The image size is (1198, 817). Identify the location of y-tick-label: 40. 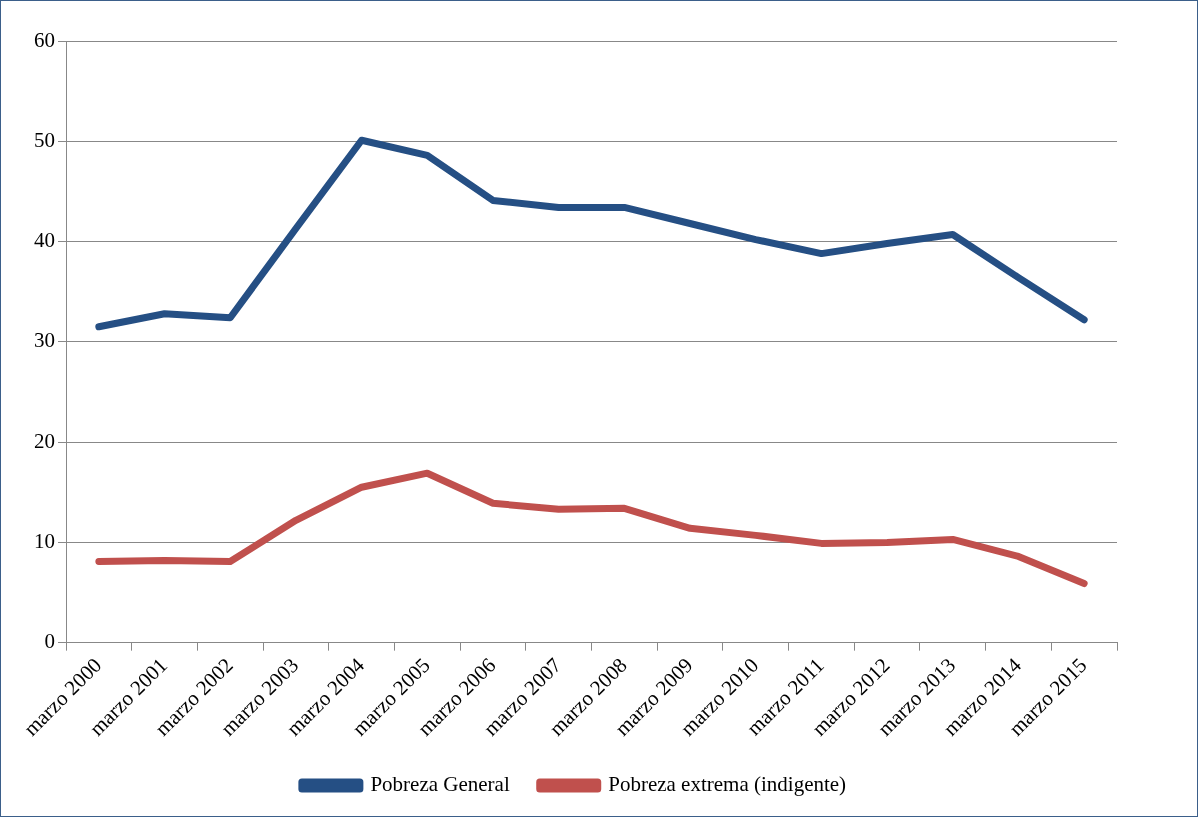
(44, 240).